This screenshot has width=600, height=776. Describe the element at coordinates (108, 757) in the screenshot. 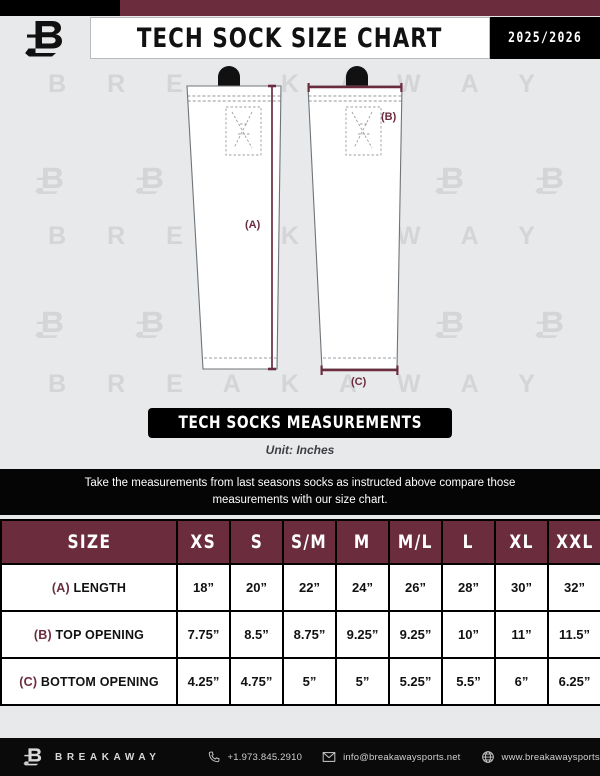

I see `footer-brand-name: BREAKAWAY` at that location.